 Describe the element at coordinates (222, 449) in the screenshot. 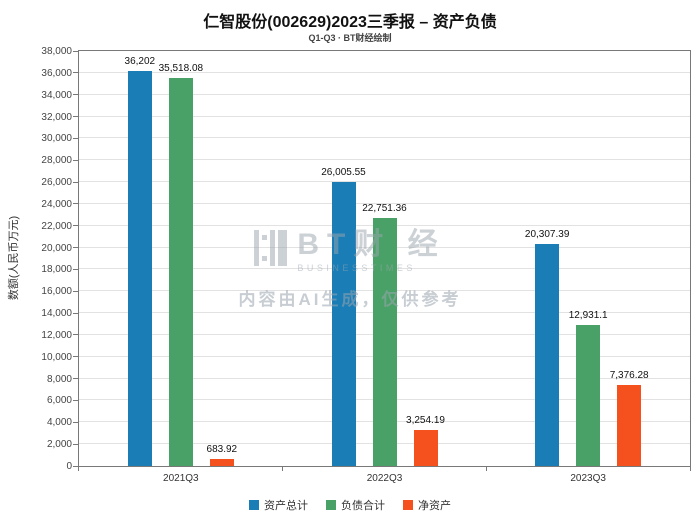

I see `bar-value-label: 683.92` at that location.